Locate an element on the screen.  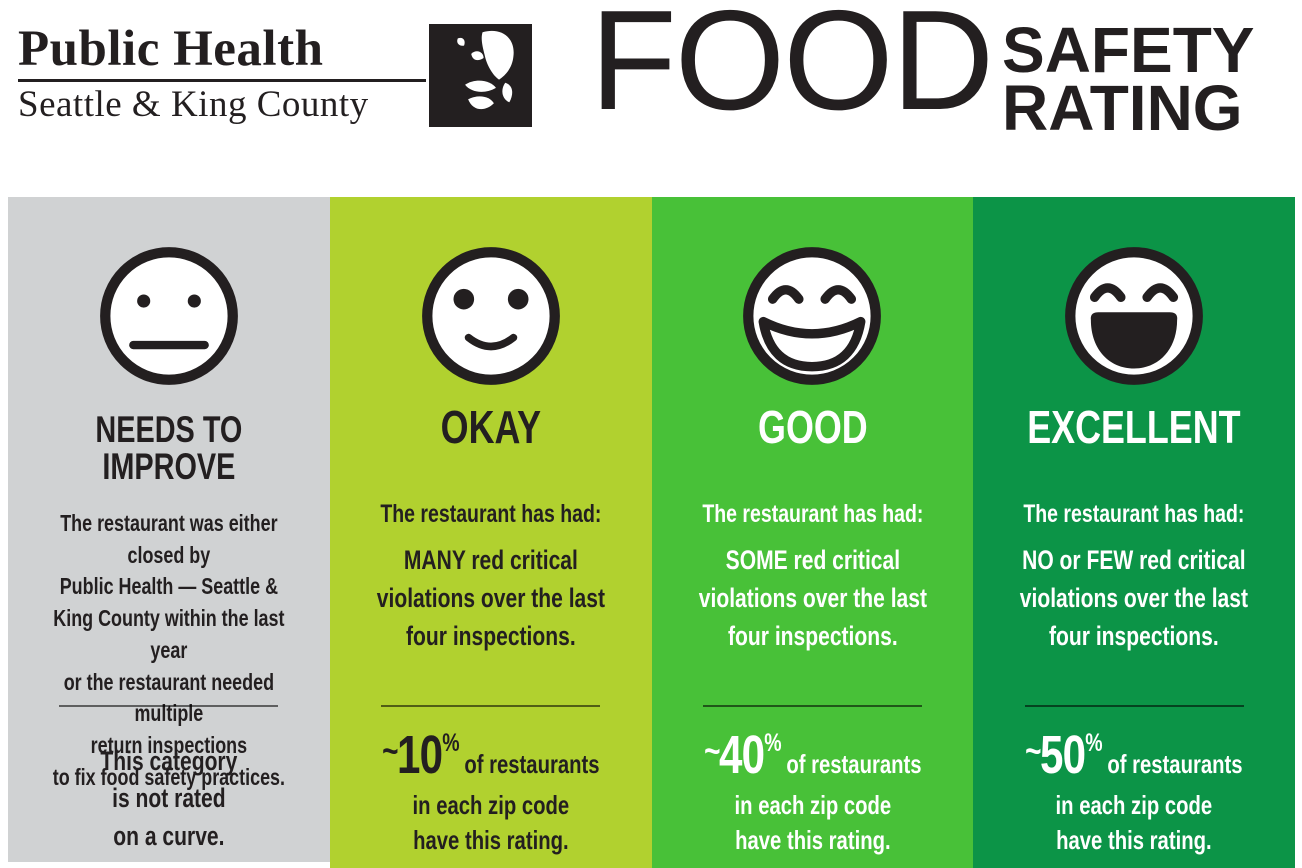
stat-value: 50 is located at coordinates (1063, 755).